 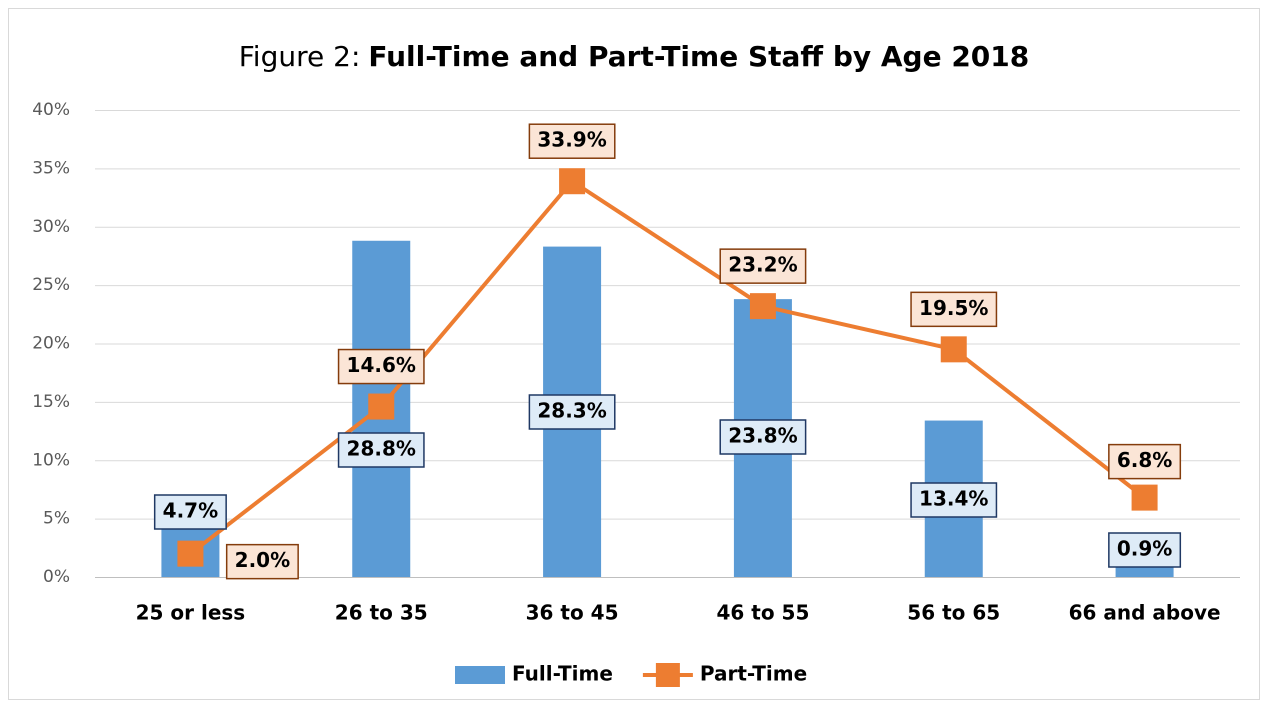 What do you see at coordinates (56, 519) in the screenshot?
I see `y-tick-label: 5%` at bounding box center [56, 519].